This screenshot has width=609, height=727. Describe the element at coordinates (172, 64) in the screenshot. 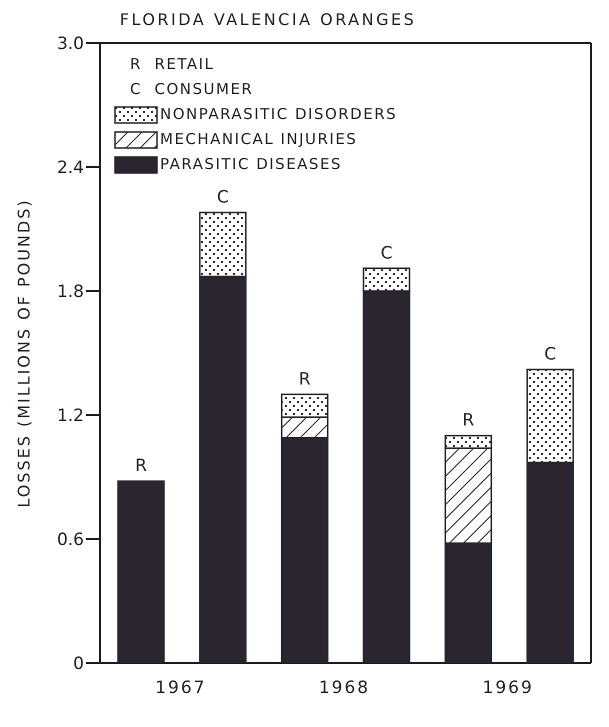

I see `annotation: R RETAIL` at that location.